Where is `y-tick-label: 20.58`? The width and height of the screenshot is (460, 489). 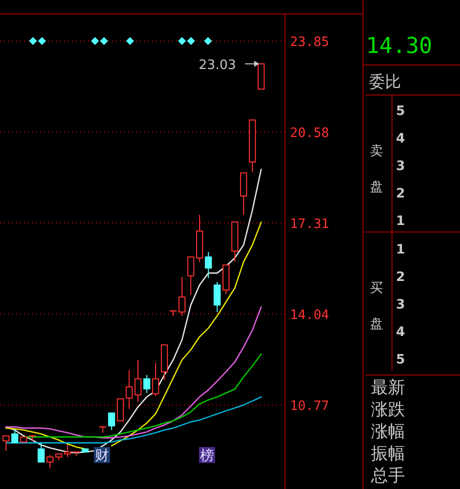
y-tick-label: 20.58 is located at coordinates (310, 133).